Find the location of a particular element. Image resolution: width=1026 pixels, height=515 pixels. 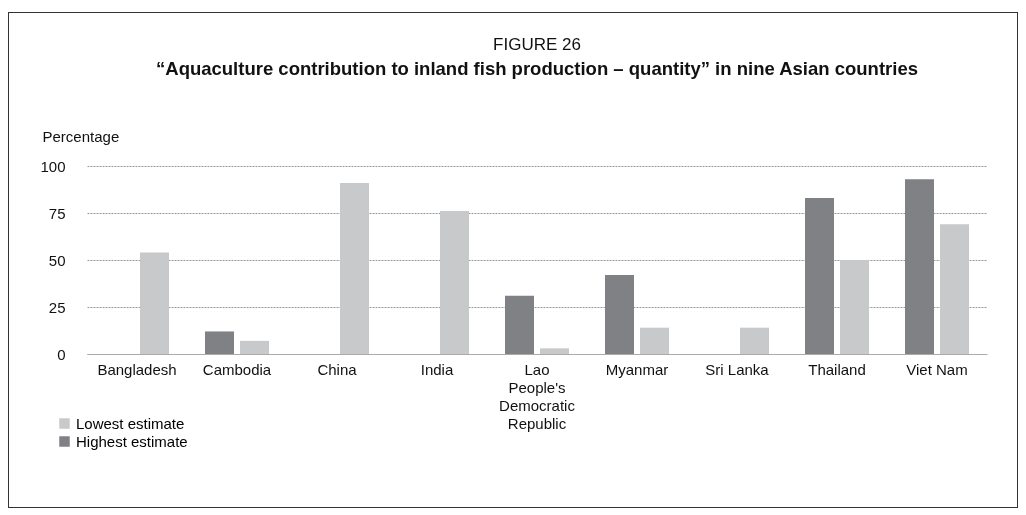

y-tick-label: 0 is located at coordinates (61, 354).